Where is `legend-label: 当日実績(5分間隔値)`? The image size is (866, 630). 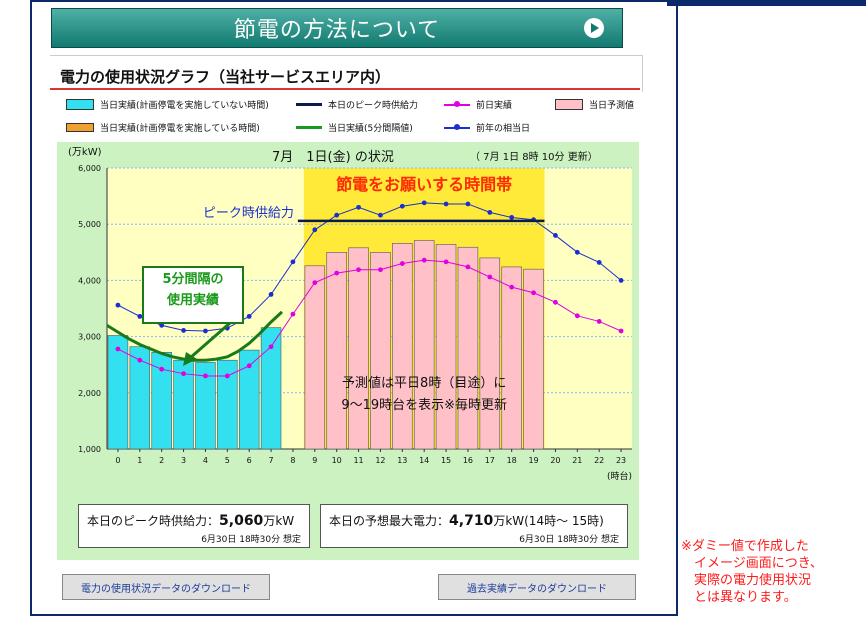 legend-label: 当日実績(5分間隔値) is located at coordinates (370, 129).